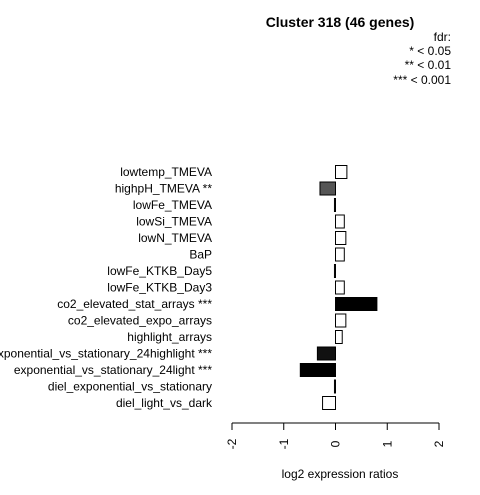  What do you see at coordinates (442, 37) in the screenshot?
I see `legend-title: fdr:` at bounding box center [442, 37].